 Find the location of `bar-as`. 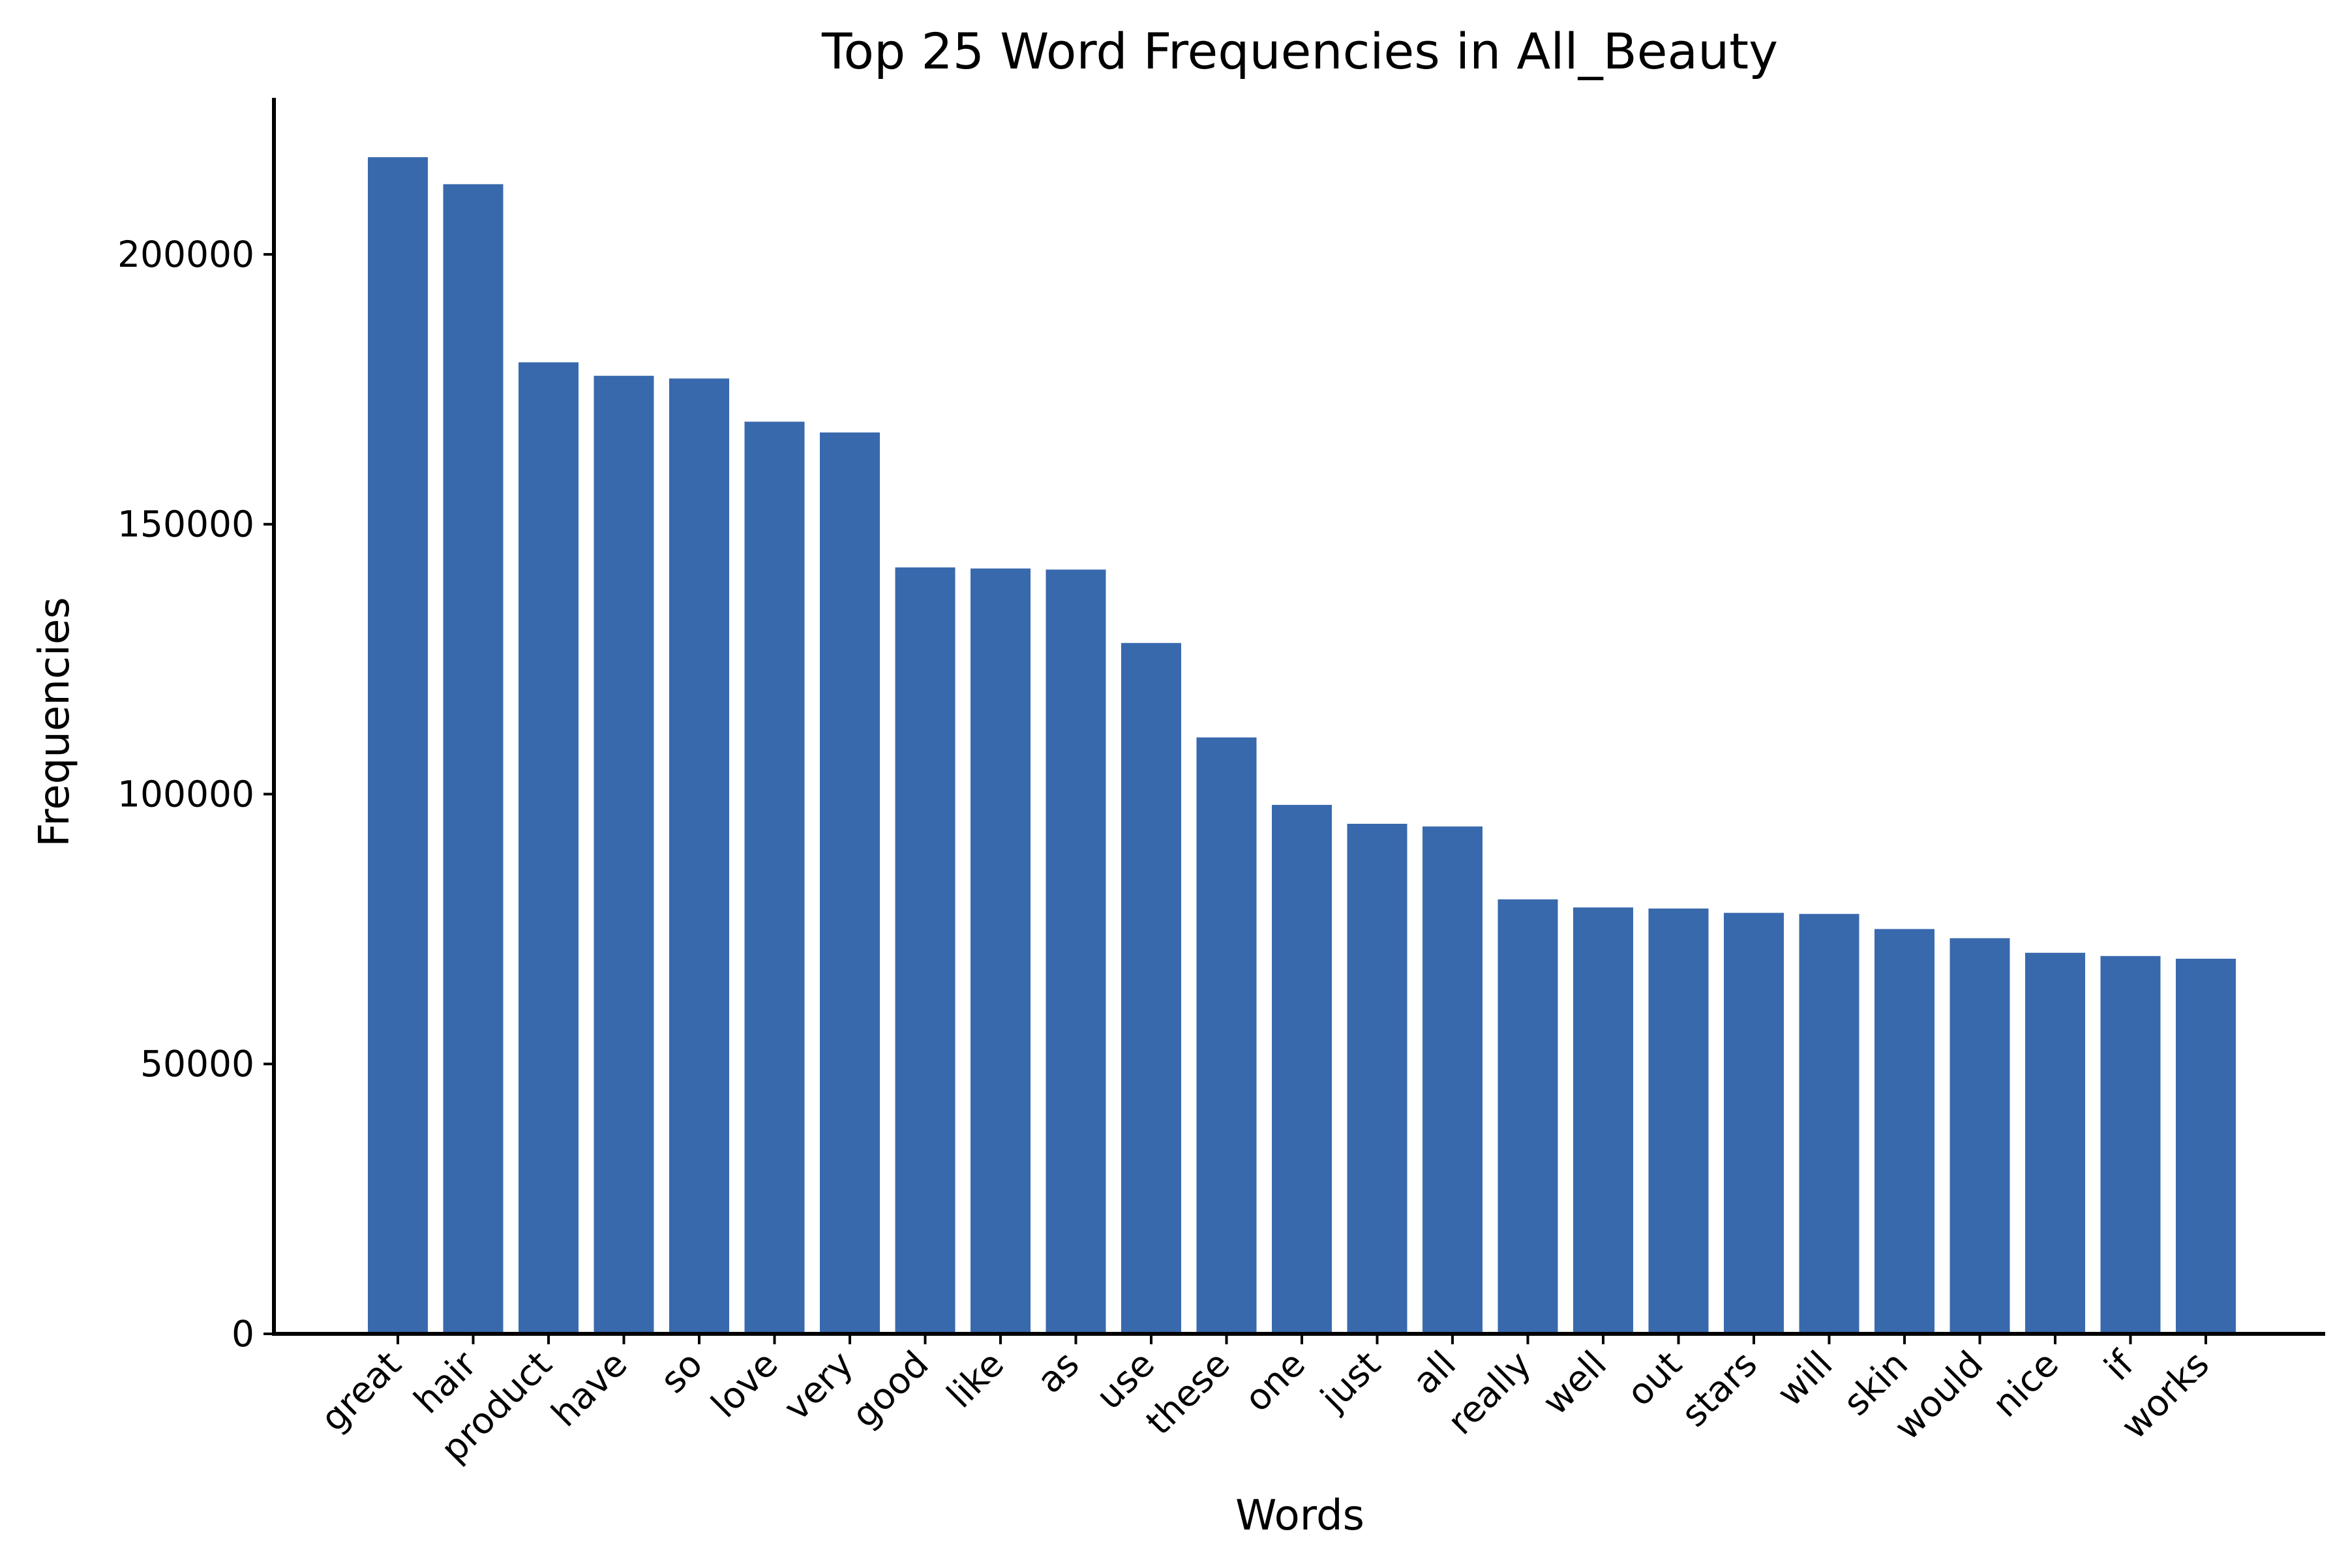

bar-as is located at coordinates (1076, 951).